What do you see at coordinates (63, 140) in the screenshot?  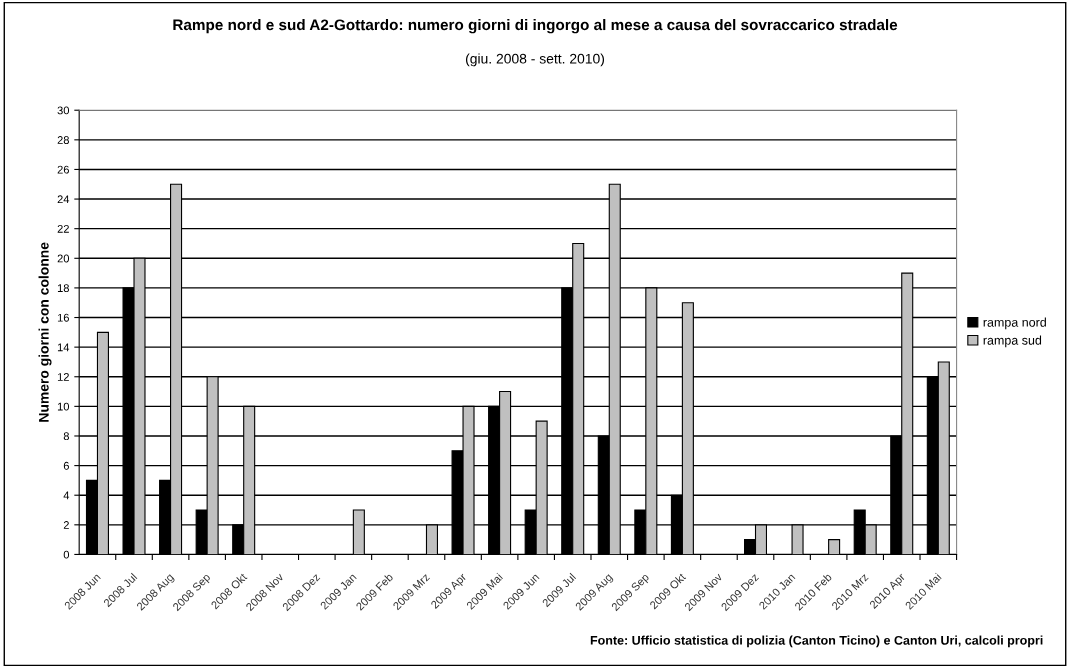 I see `y-tick-label: 28` at bounding box center [63, 140].